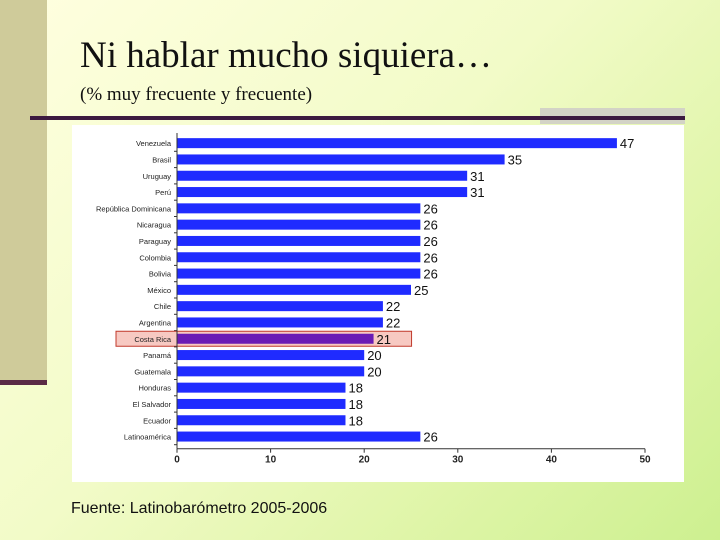  I want to click on category-label: Chile, so click(162, 306).